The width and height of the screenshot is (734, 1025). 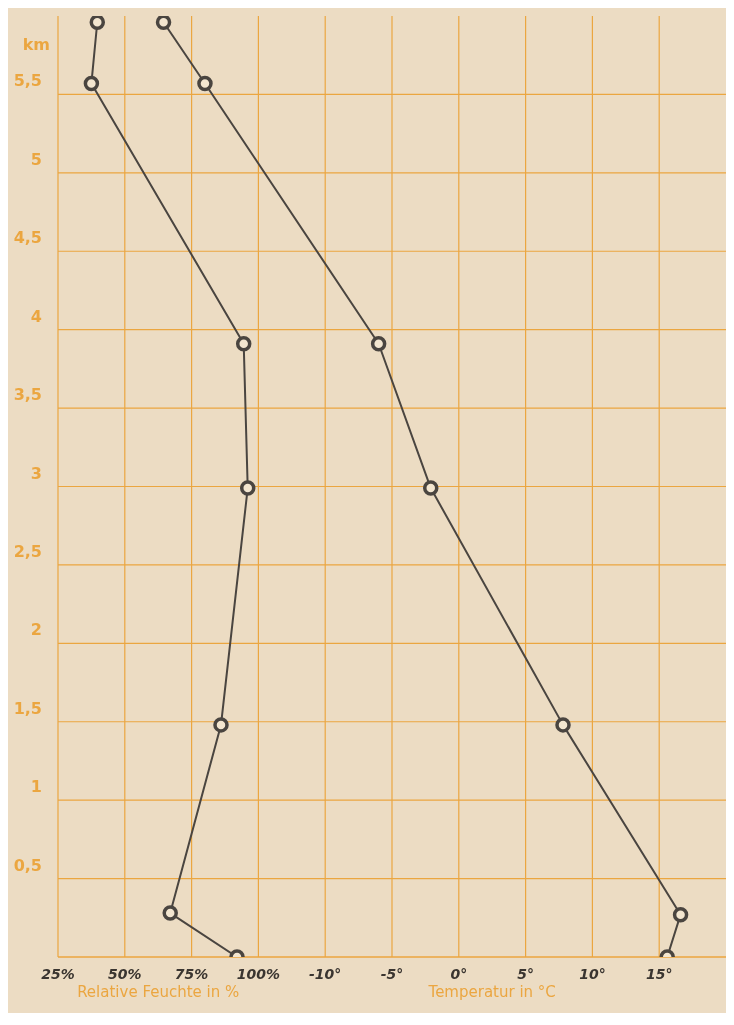 I want to click on x-tick-label: 75%, so click(x=191, y=974).